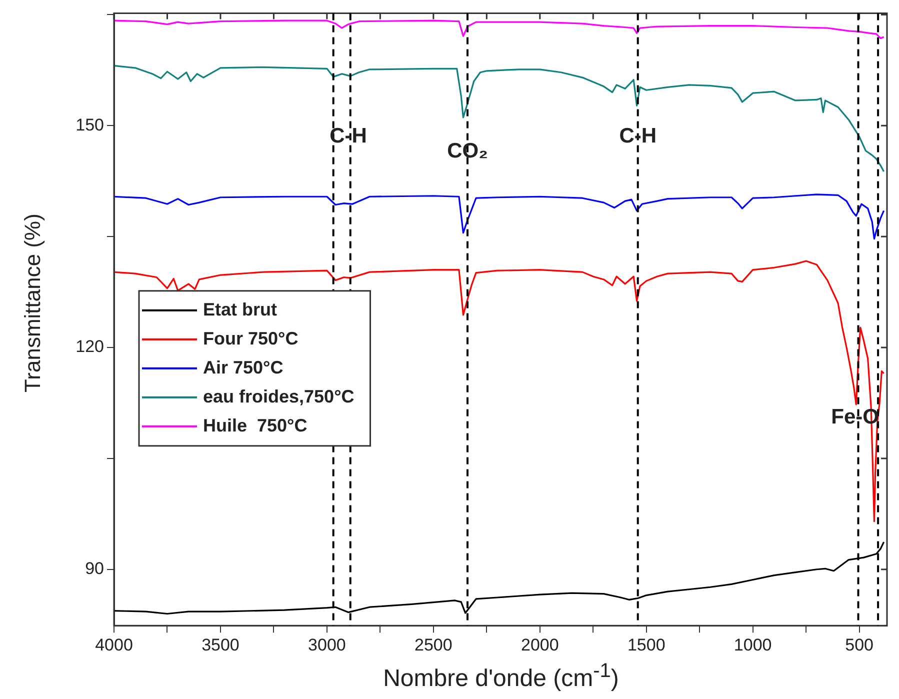  I want to click on x-tick-label: 4000, so click(114, 644).